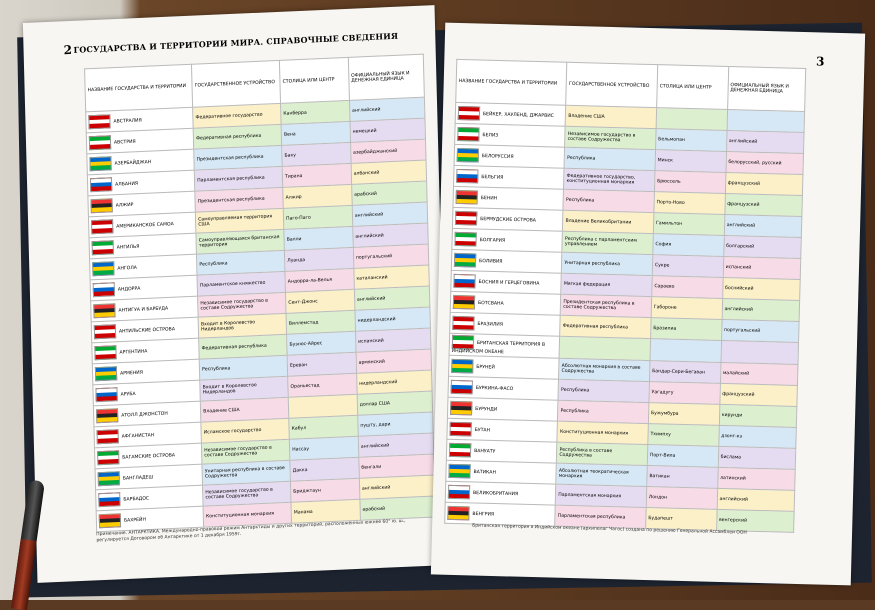 This screenshot has height=610, width=875. Describe the element at coordinates (607, 285) in the screenshot. I see `cell: Мягкая федерация` at that location.